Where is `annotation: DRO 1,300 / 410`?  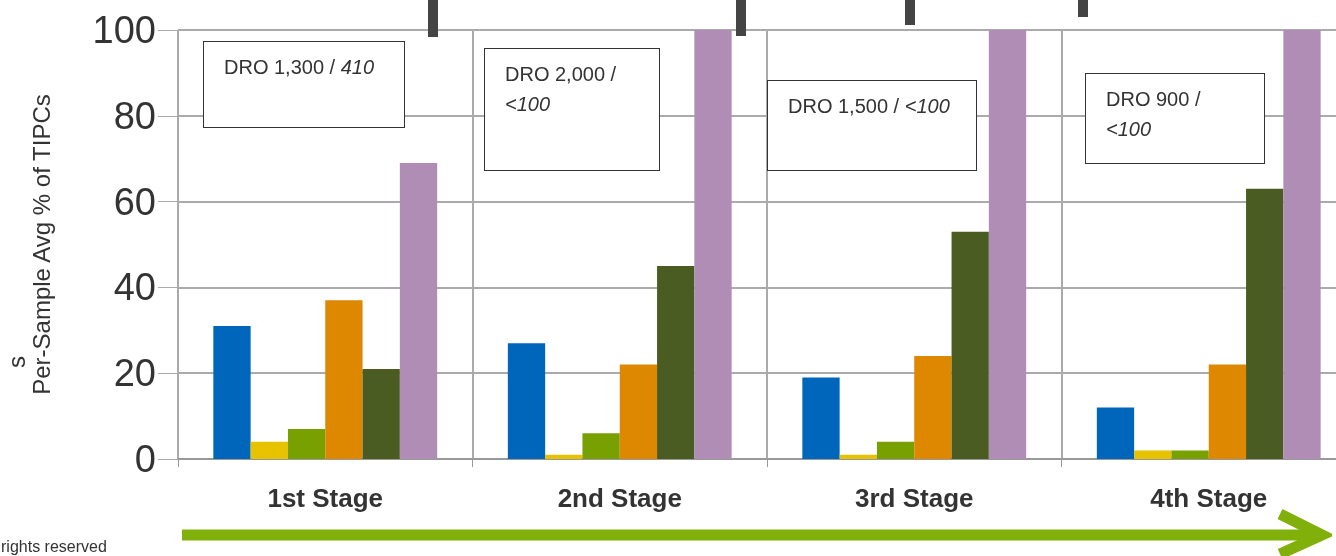
annotation: DRO 1,300 / 410 is located at coordinates (299, 67).